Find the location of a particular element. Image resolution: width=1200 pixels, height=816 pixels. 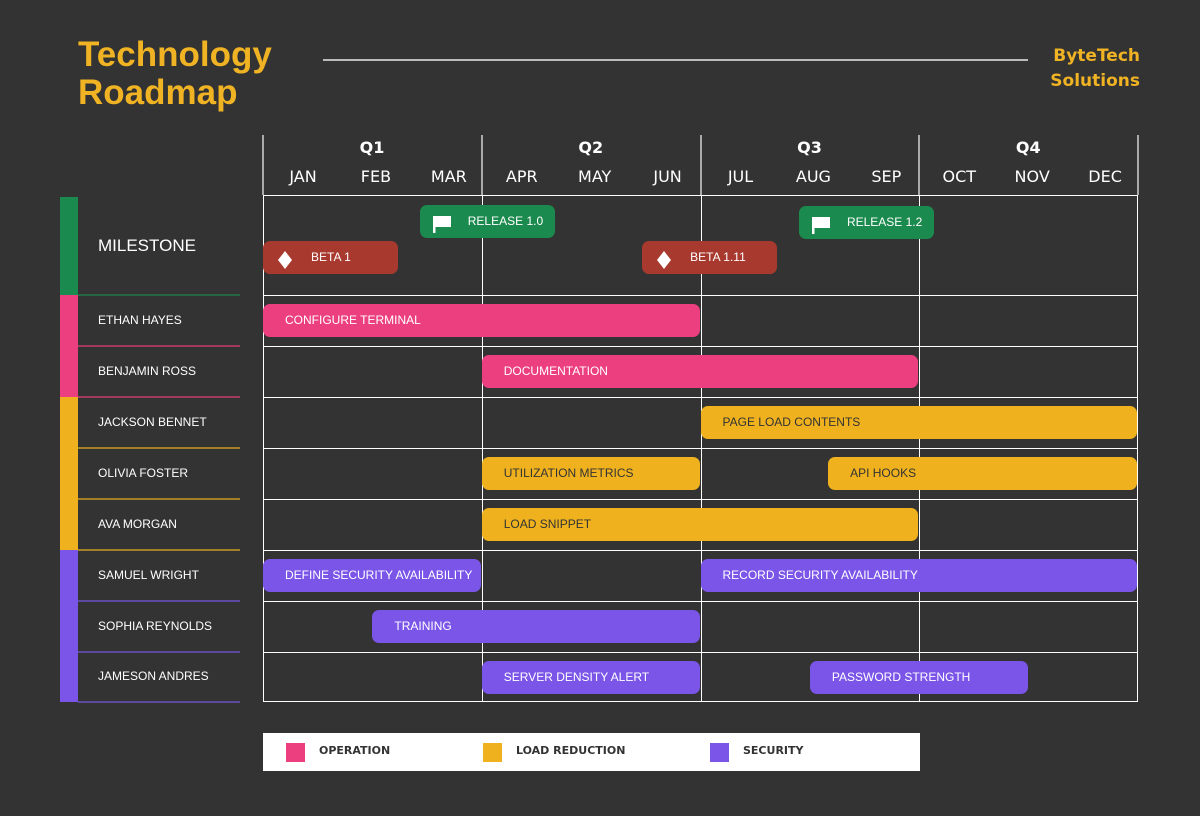

task-label: TRAINING is located at coordinates (423, 626).